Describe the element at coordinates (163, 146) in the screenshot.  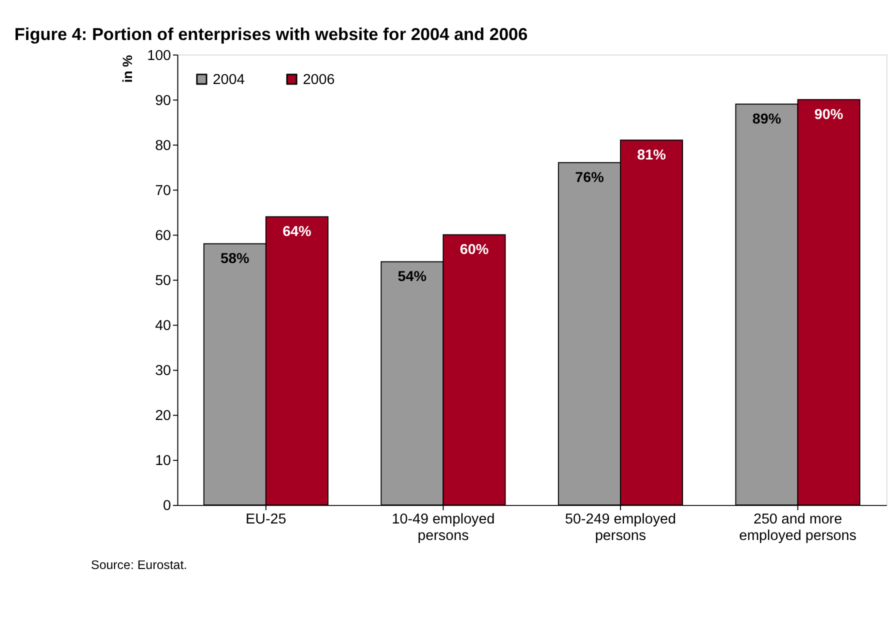
I see `y-tick-label: 80` at that location.